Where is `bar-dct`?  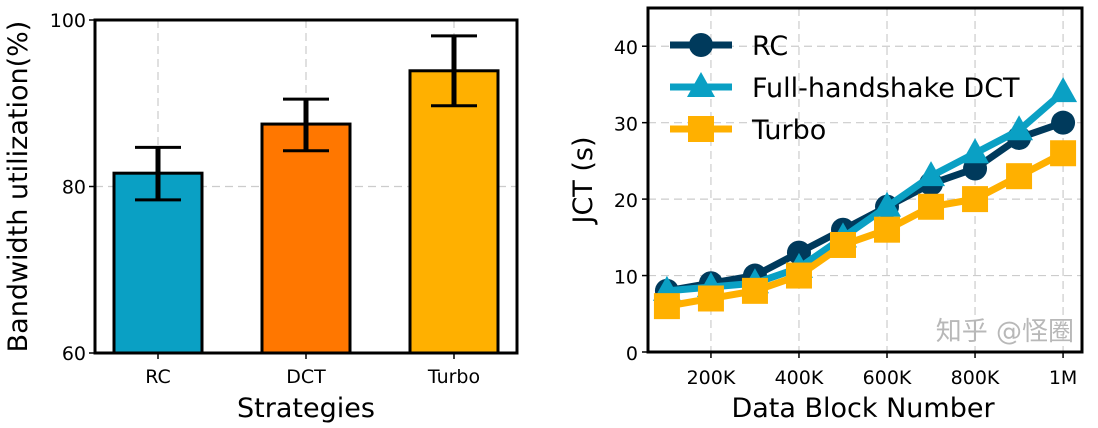 bar-dct is located at coordinates (306, 238).